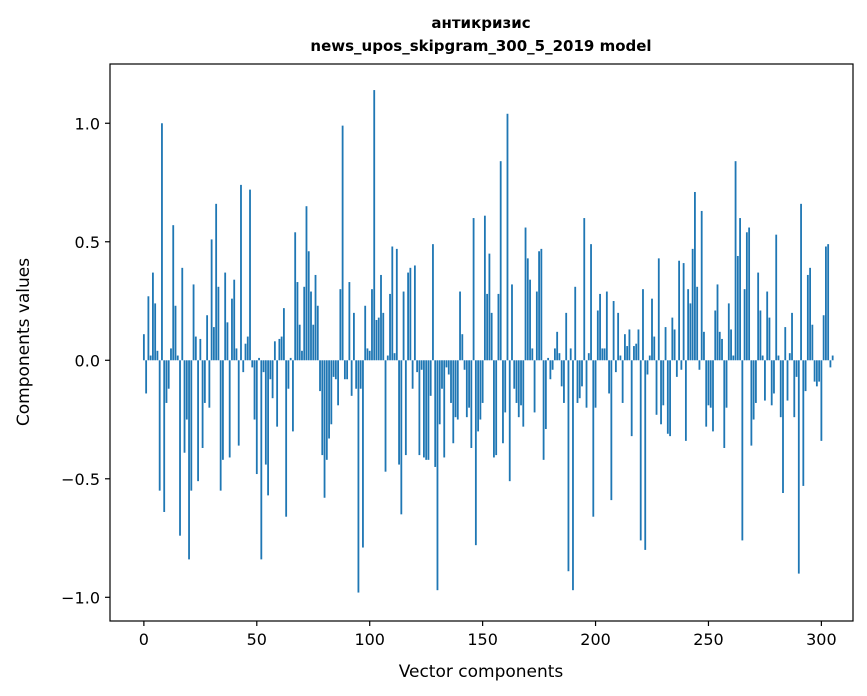 This screenshot has height=696, width=867. Describe the element at coordinates (369, 639) in the screenshot. I see `x-tick-label: 100` at that location.